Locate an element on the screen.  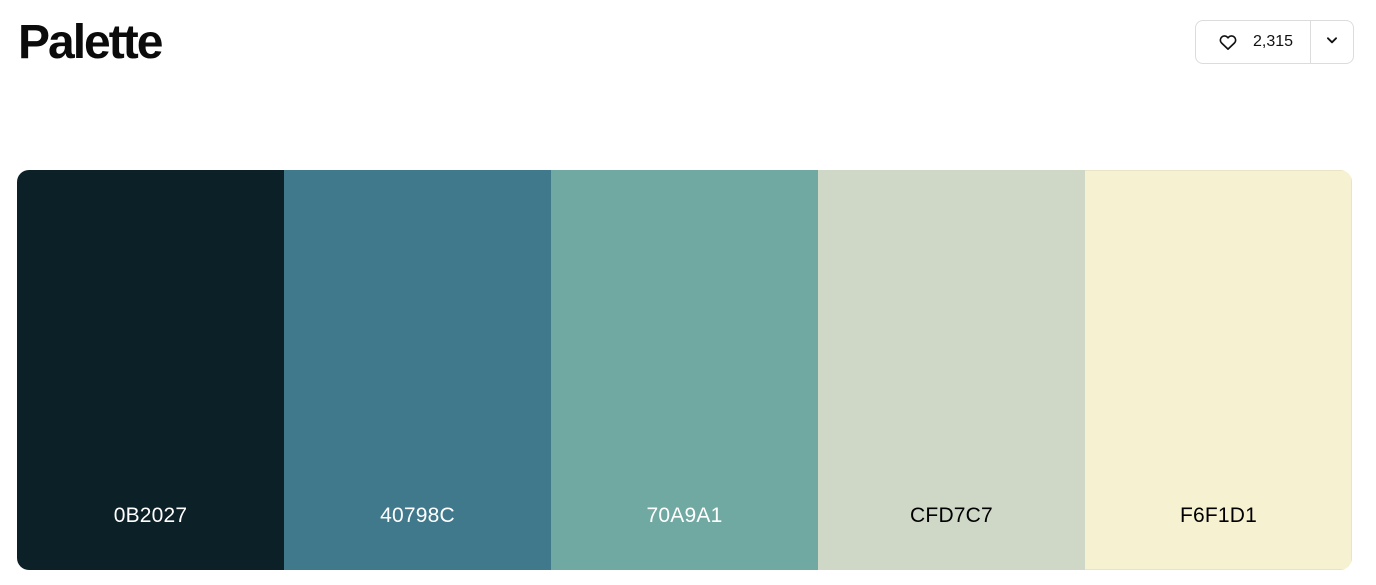
swatch-hex-label: CFD7C7 is located at coordinates (951, 515).